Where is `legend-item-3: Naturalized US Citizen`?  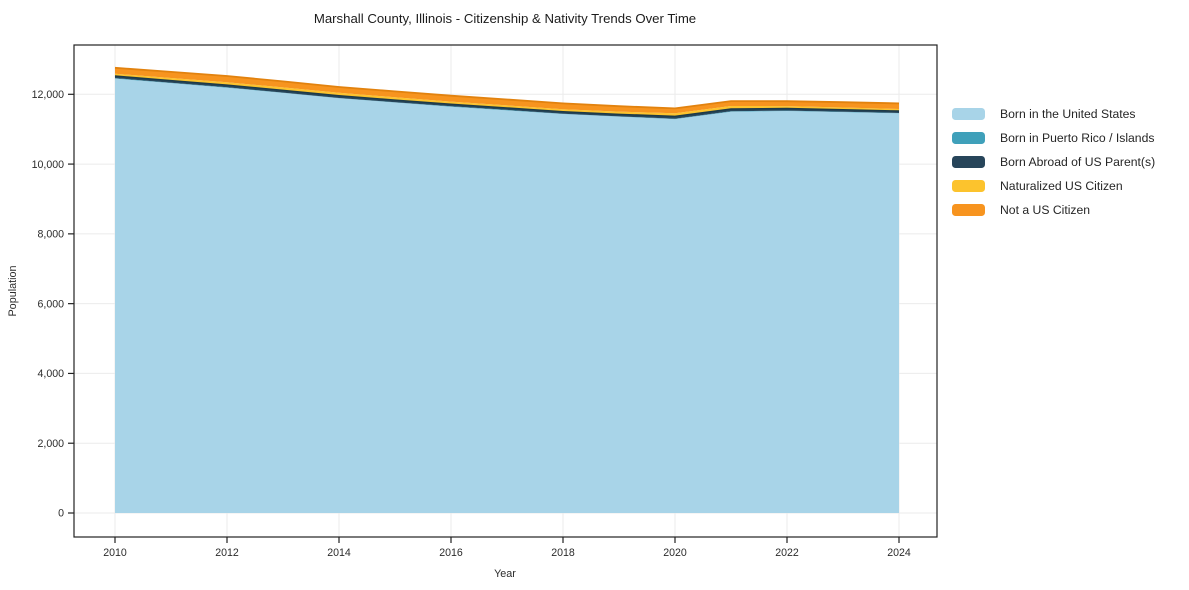
legend-item-3: Naturalized US Citizen is located at coordinates (1053, 186).